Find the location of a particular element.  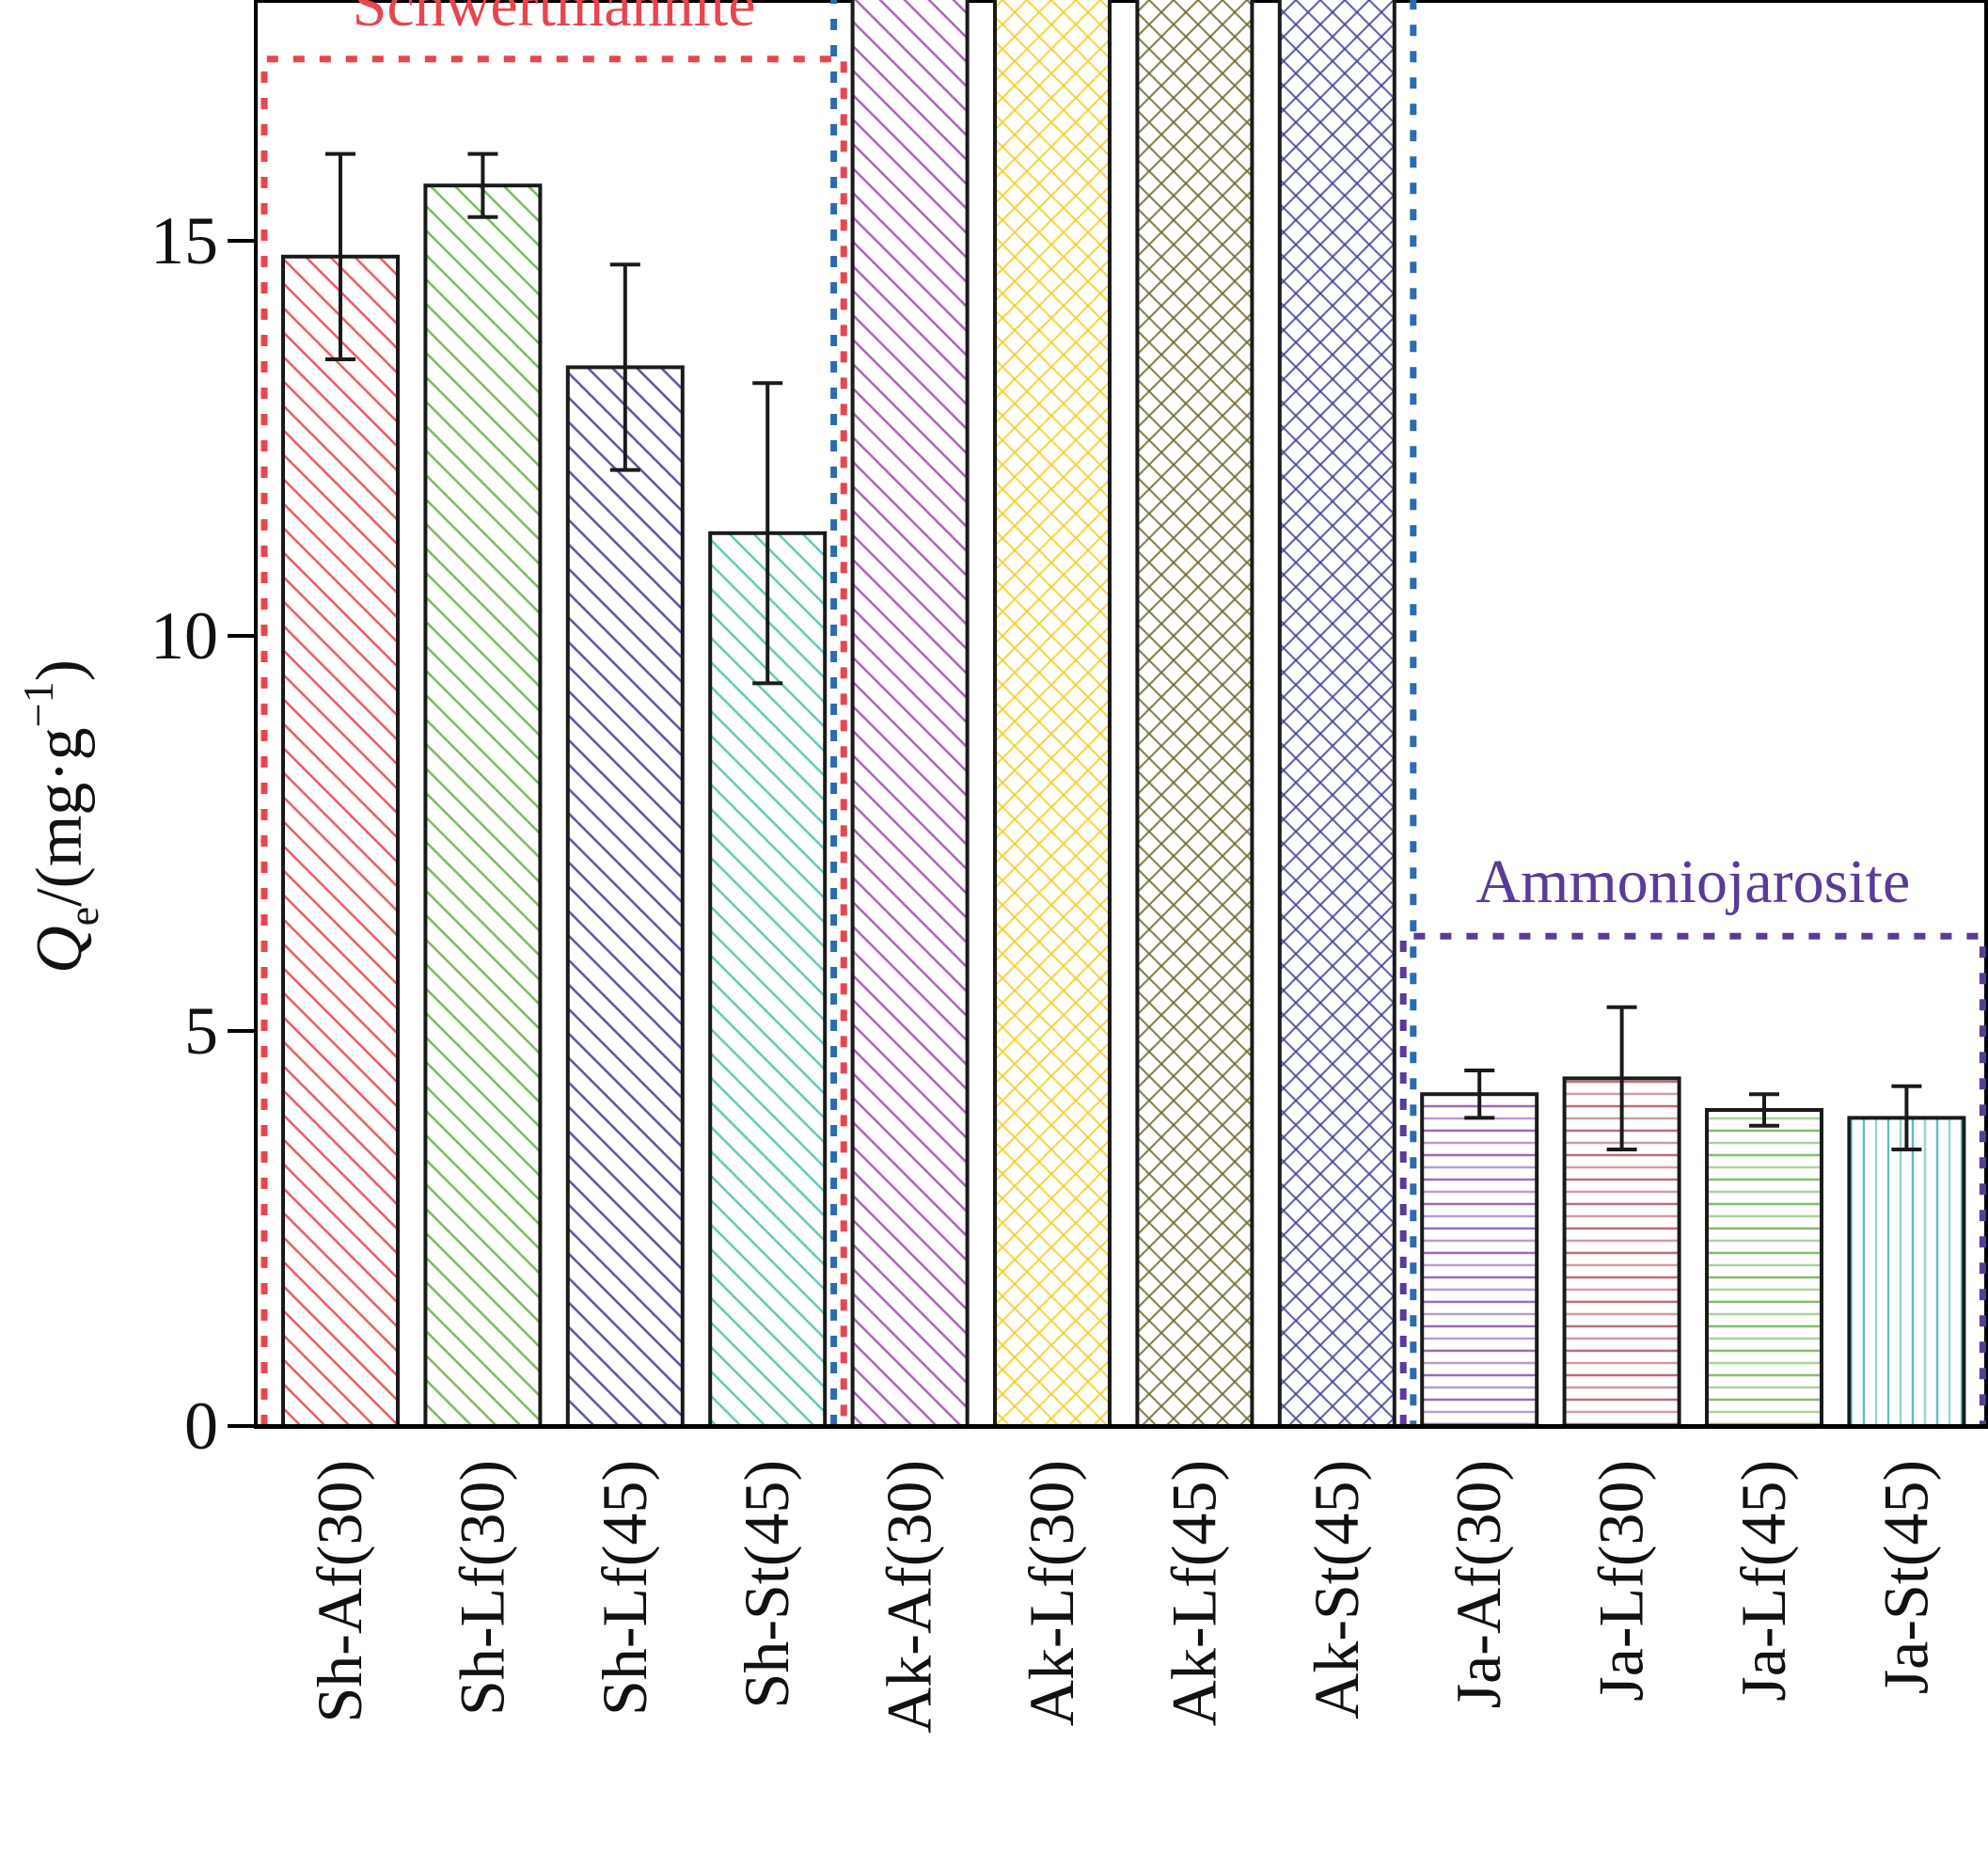

x-tick-label: Ak-Lf(30) is located at coordinates (1051, 1593).